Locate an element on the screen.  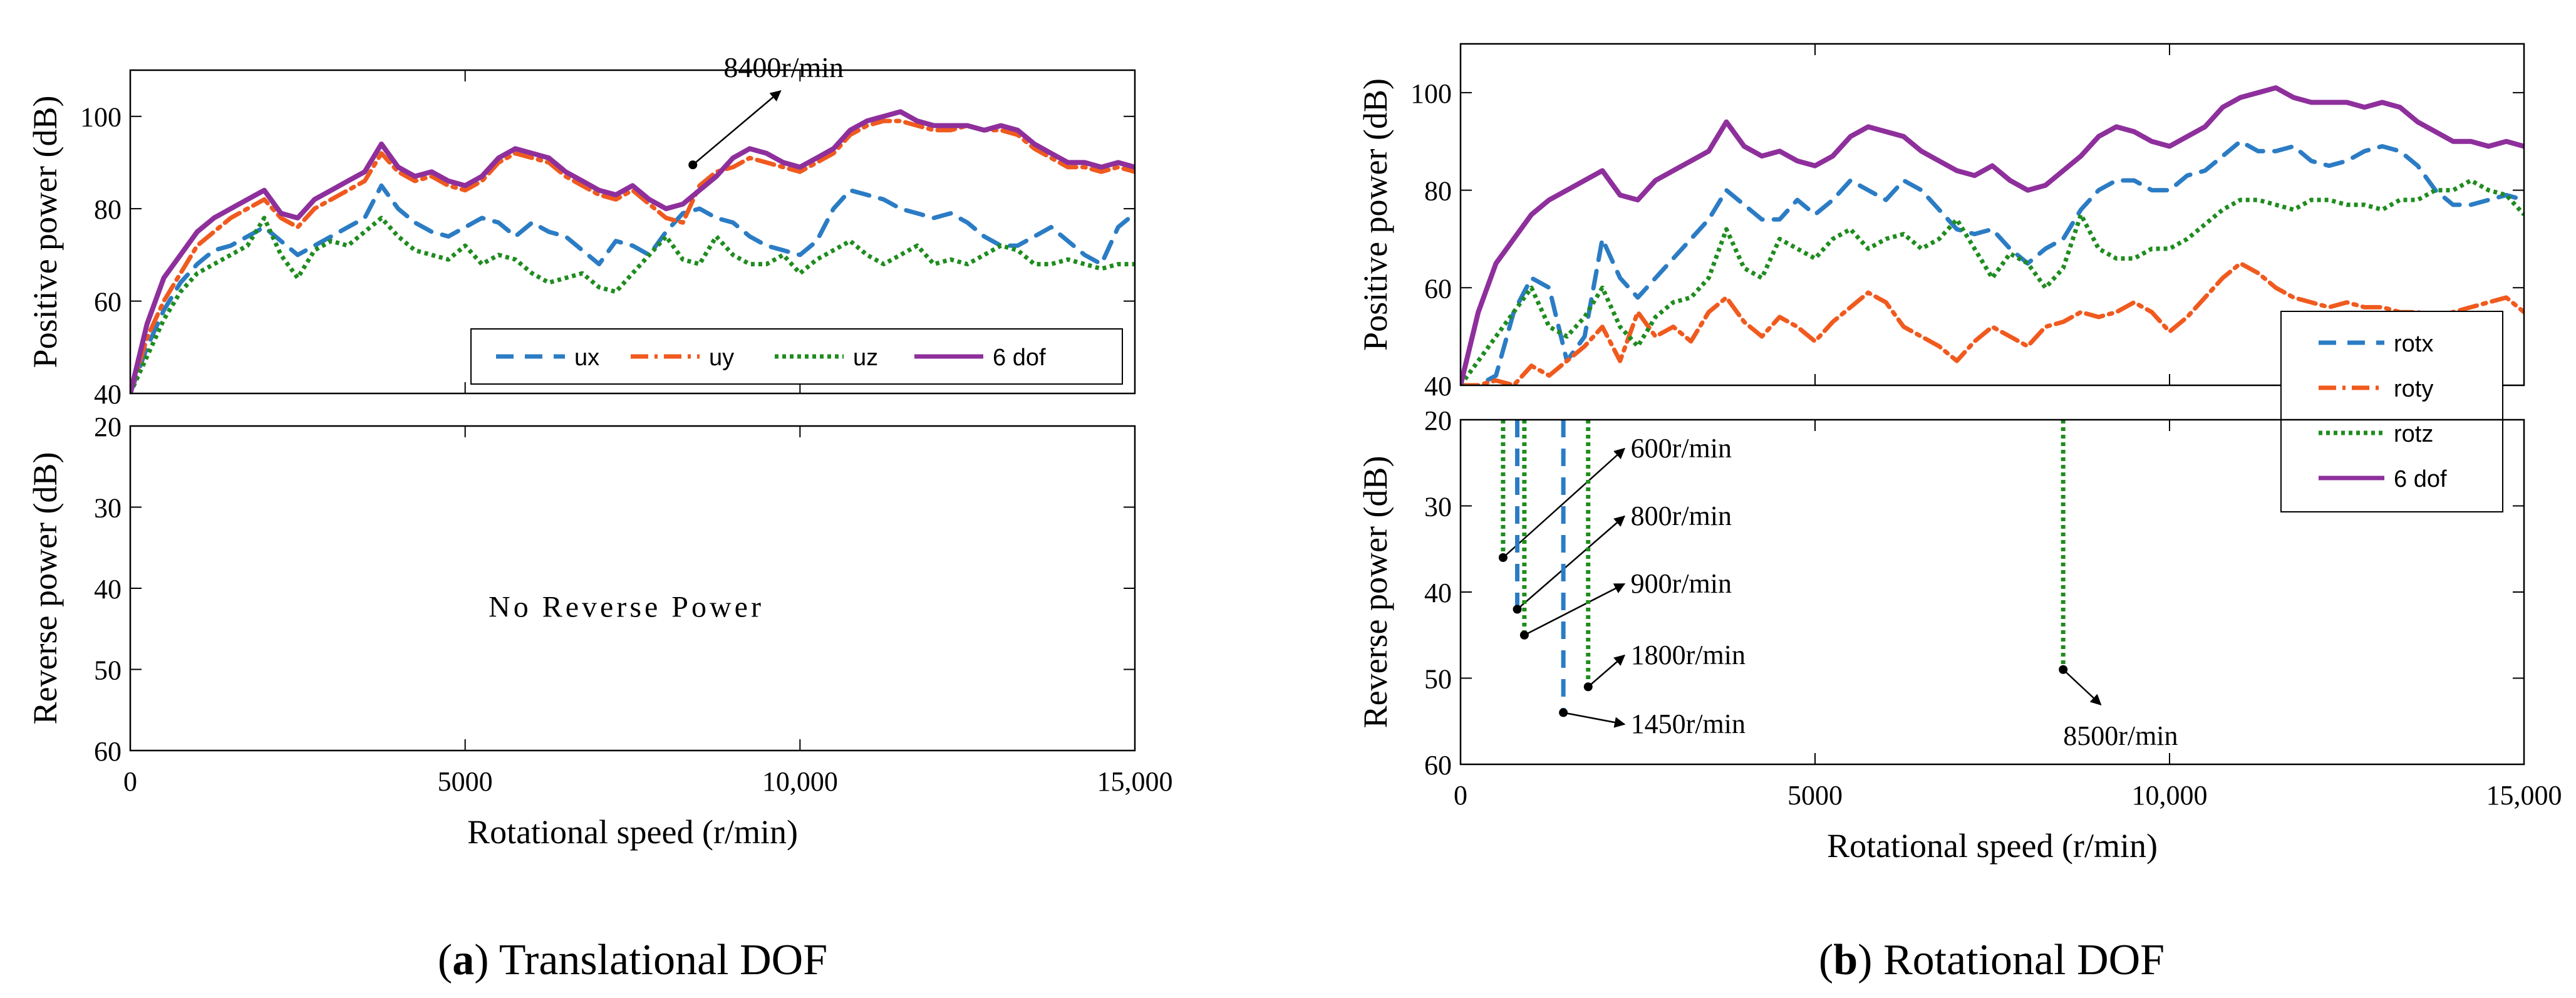
dip-label: 800r/min is located at coordinates (1681, 516).